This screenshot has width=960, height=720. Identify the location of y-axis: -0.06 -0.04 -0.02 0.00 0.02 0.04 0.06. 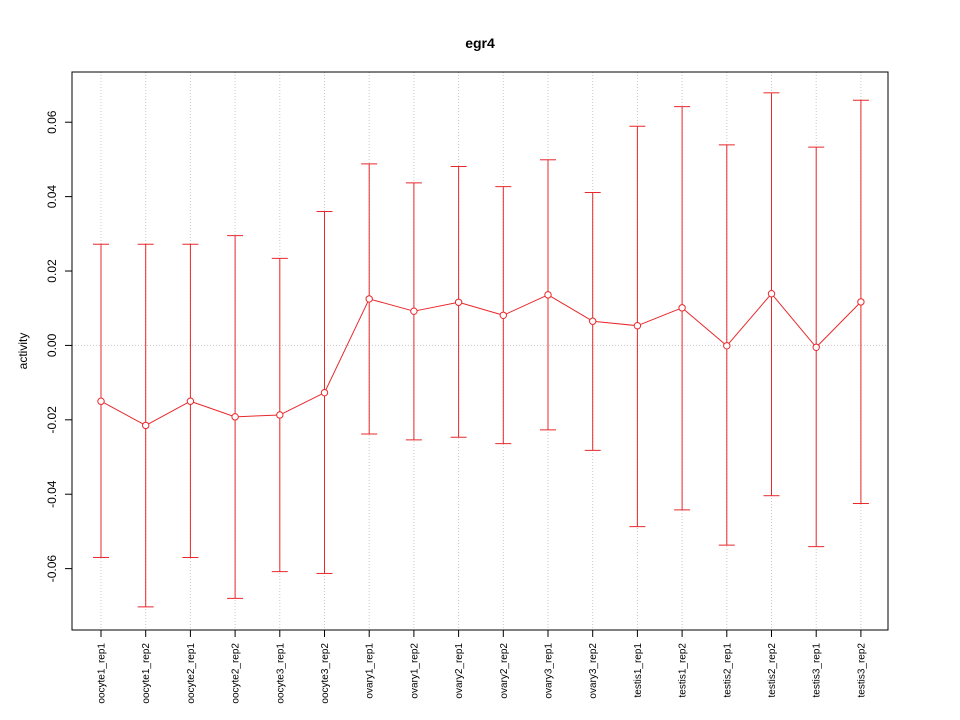
(59, 346).